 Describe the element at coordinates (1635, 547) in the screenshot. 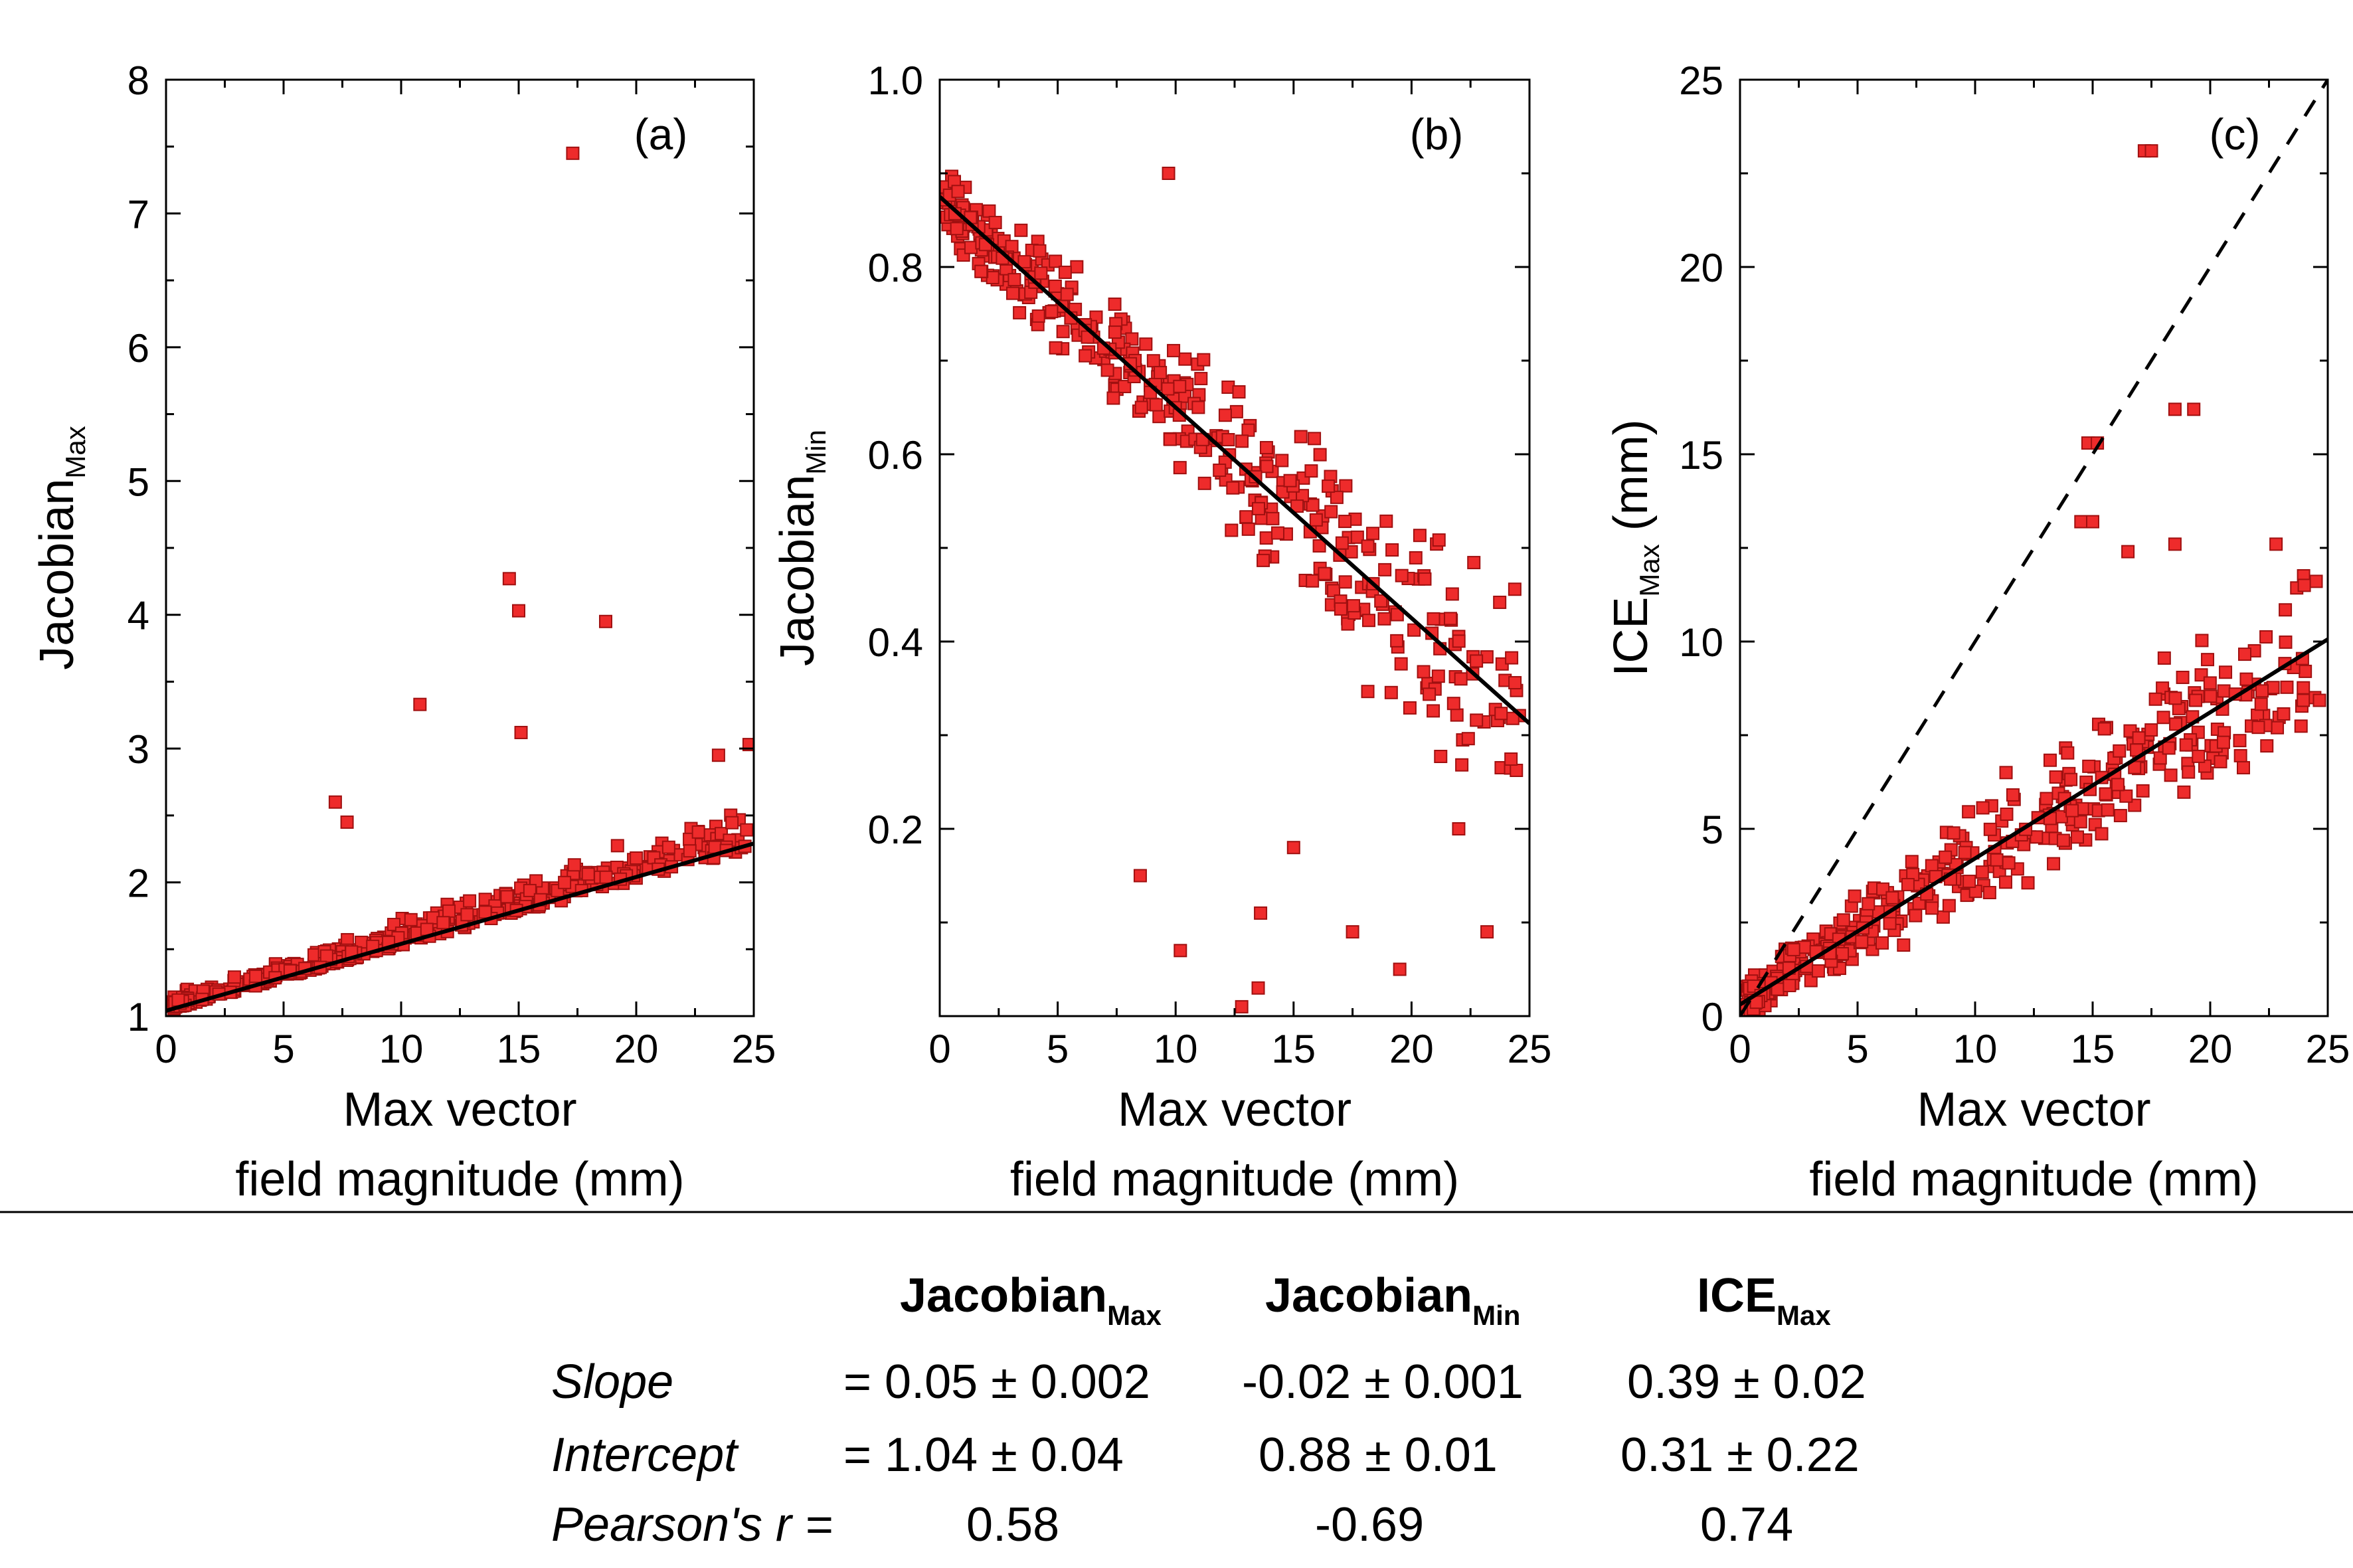

I see `y-axis-label: ICEMax (mm)` at that location.